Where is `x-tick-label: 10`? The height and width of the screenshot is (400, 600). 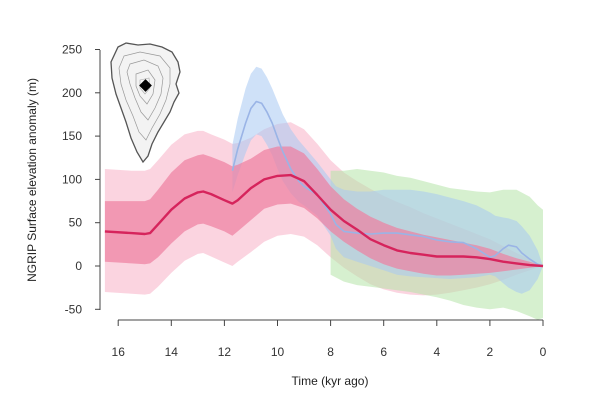 x-tick-label: 10 is located at coordinates (278, 352).